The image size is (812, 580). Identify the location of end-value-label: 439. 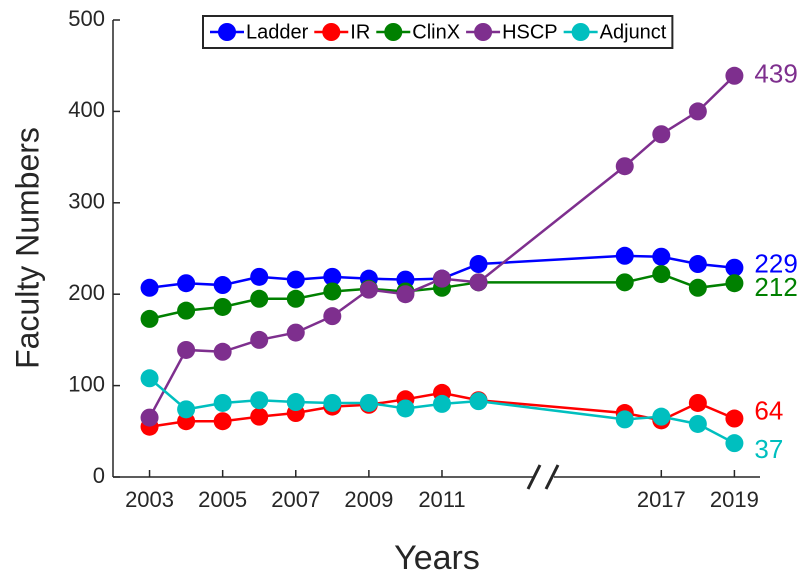
(775, 74).